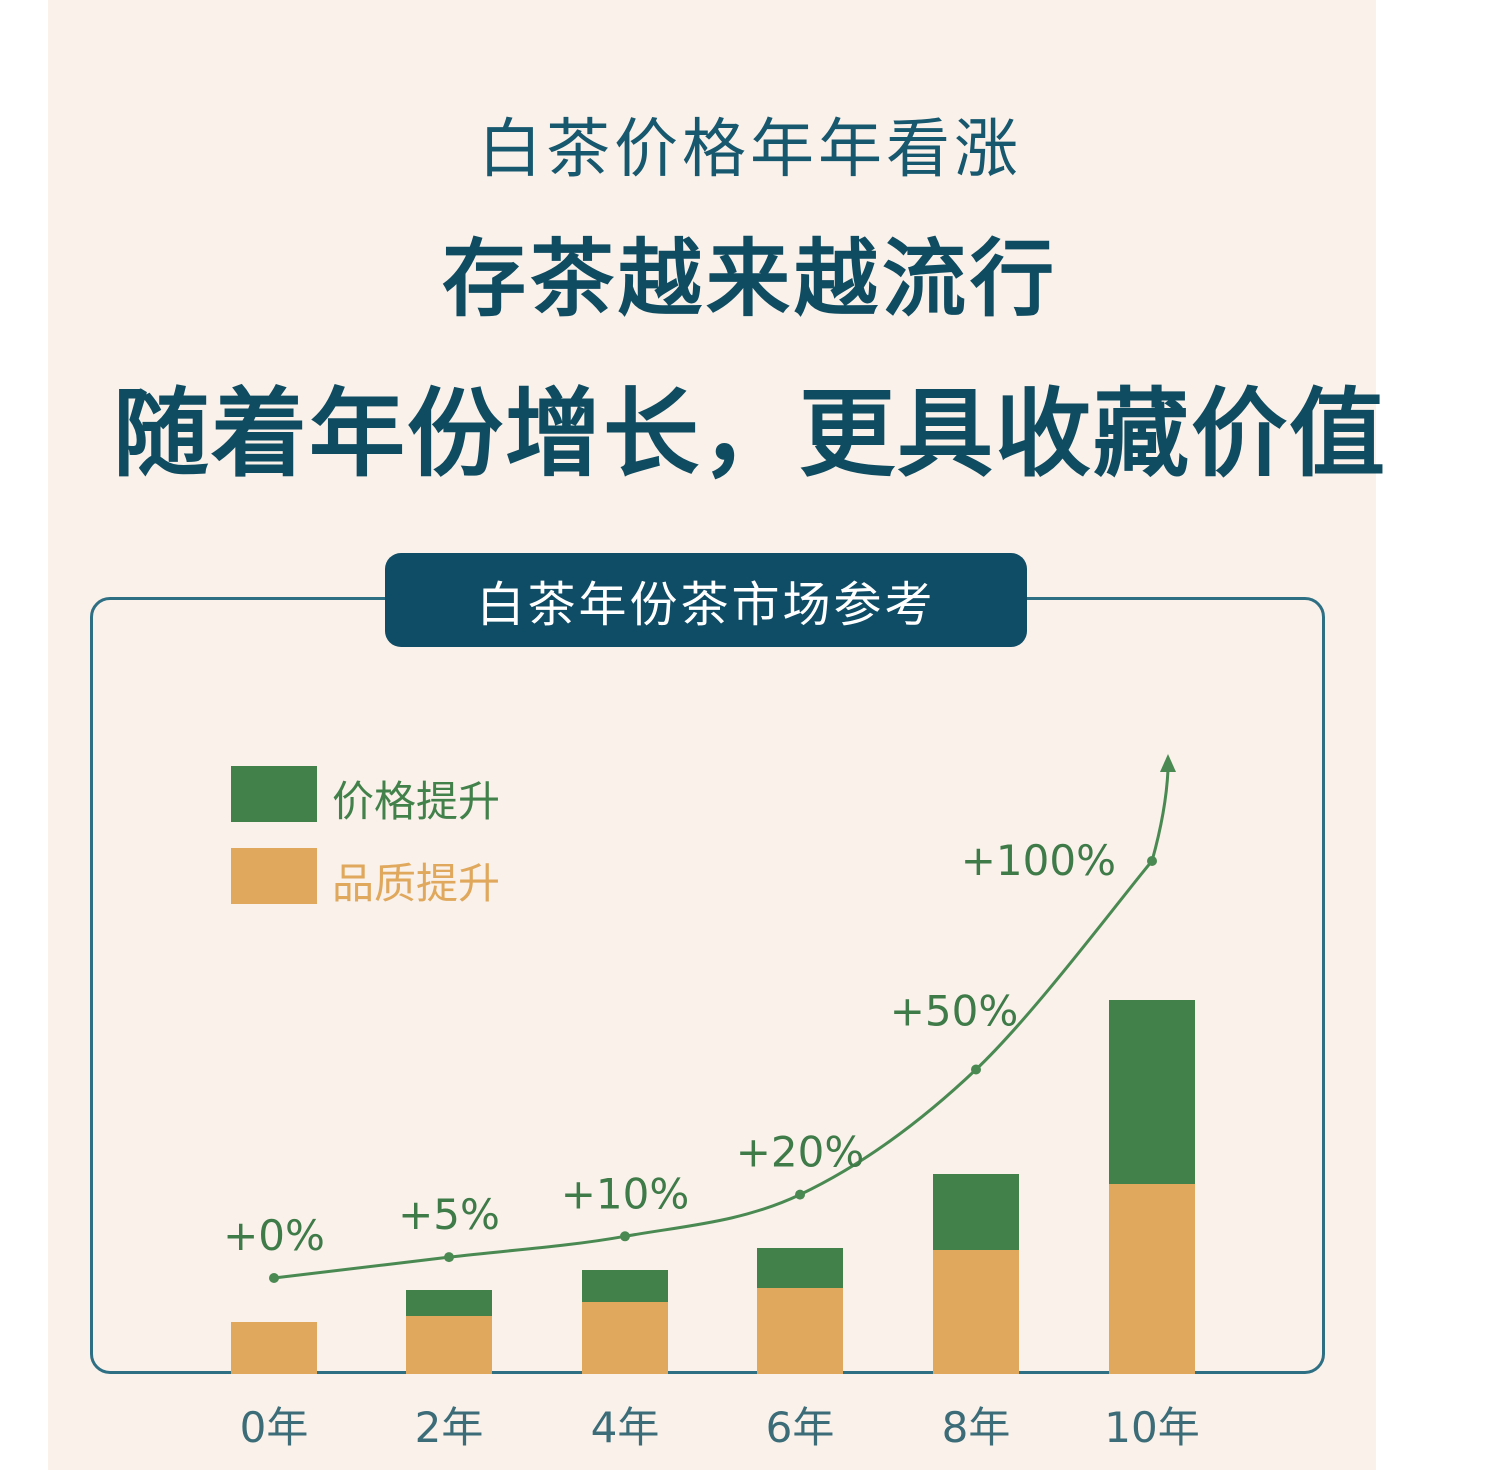 The width and height of the screenshot is (1500, 1470). Describe the element at coordinates (1038, 860) in the screenshot. I see `trend-value-label: +100%` at that location.